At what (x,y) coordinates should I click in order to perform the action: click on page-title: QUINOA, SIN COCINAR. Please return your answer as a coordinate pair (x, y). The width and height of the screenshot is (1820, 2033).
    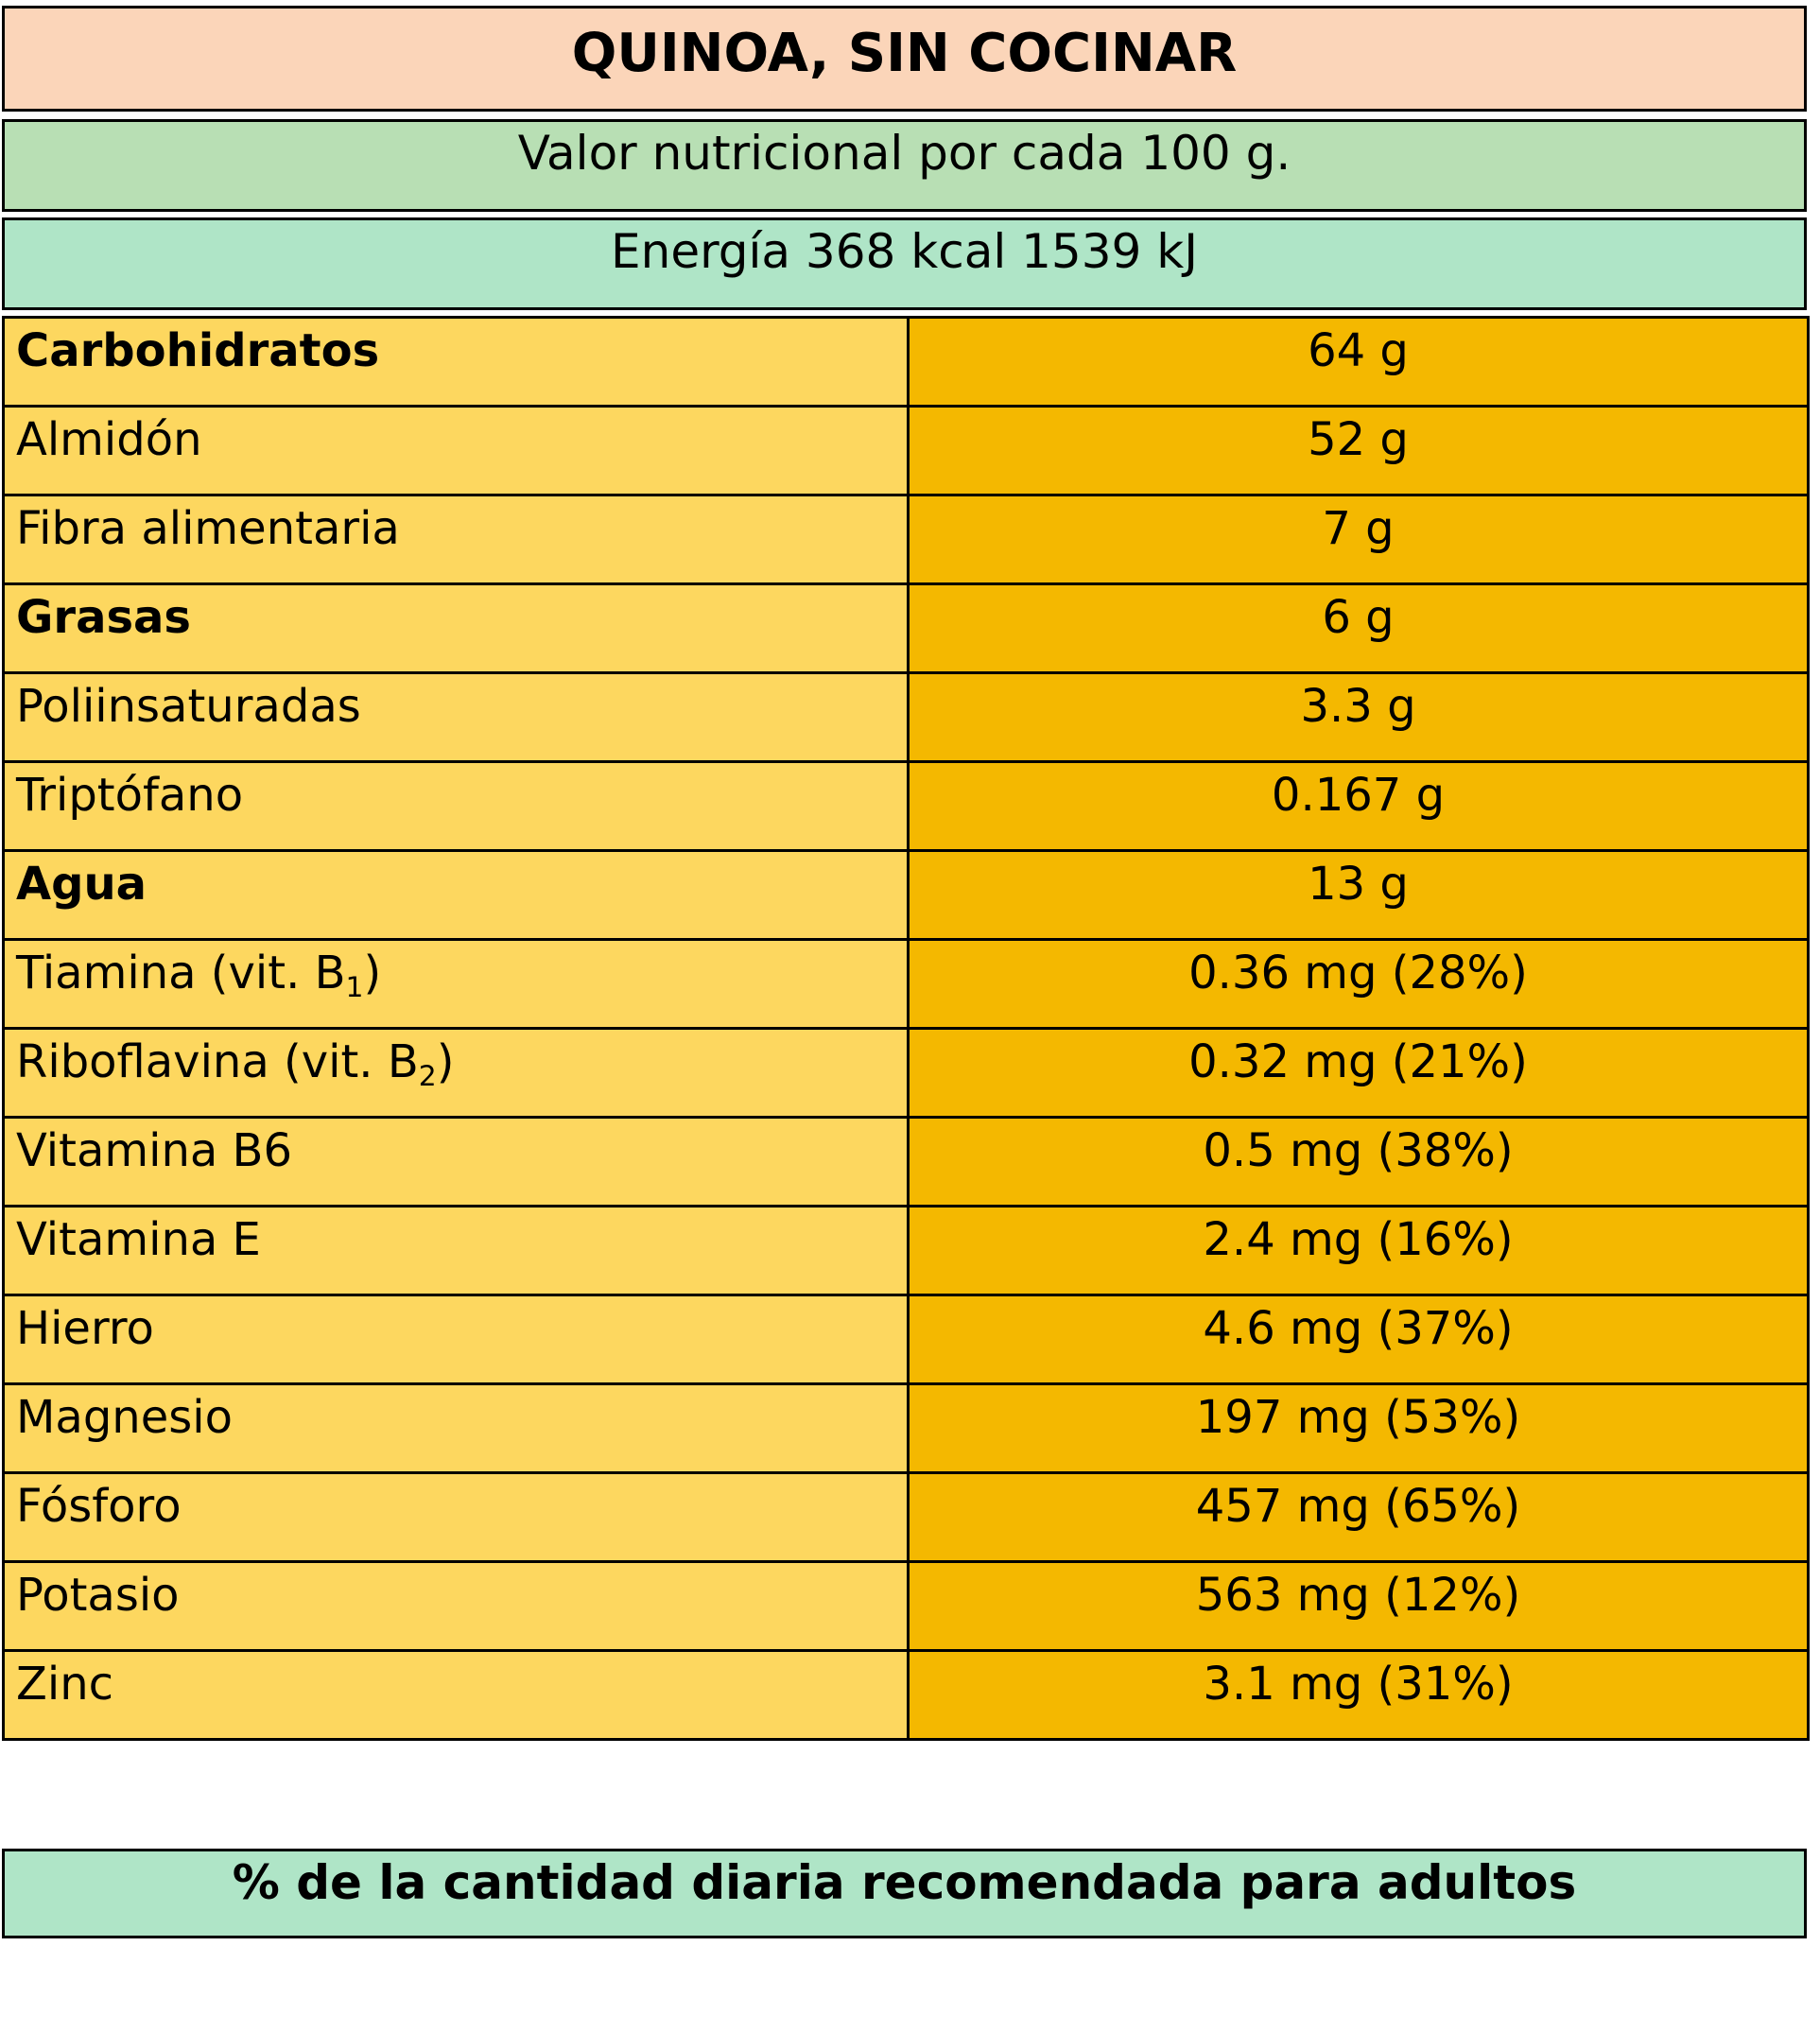
    Looking at the image, I should click on (904, 53).